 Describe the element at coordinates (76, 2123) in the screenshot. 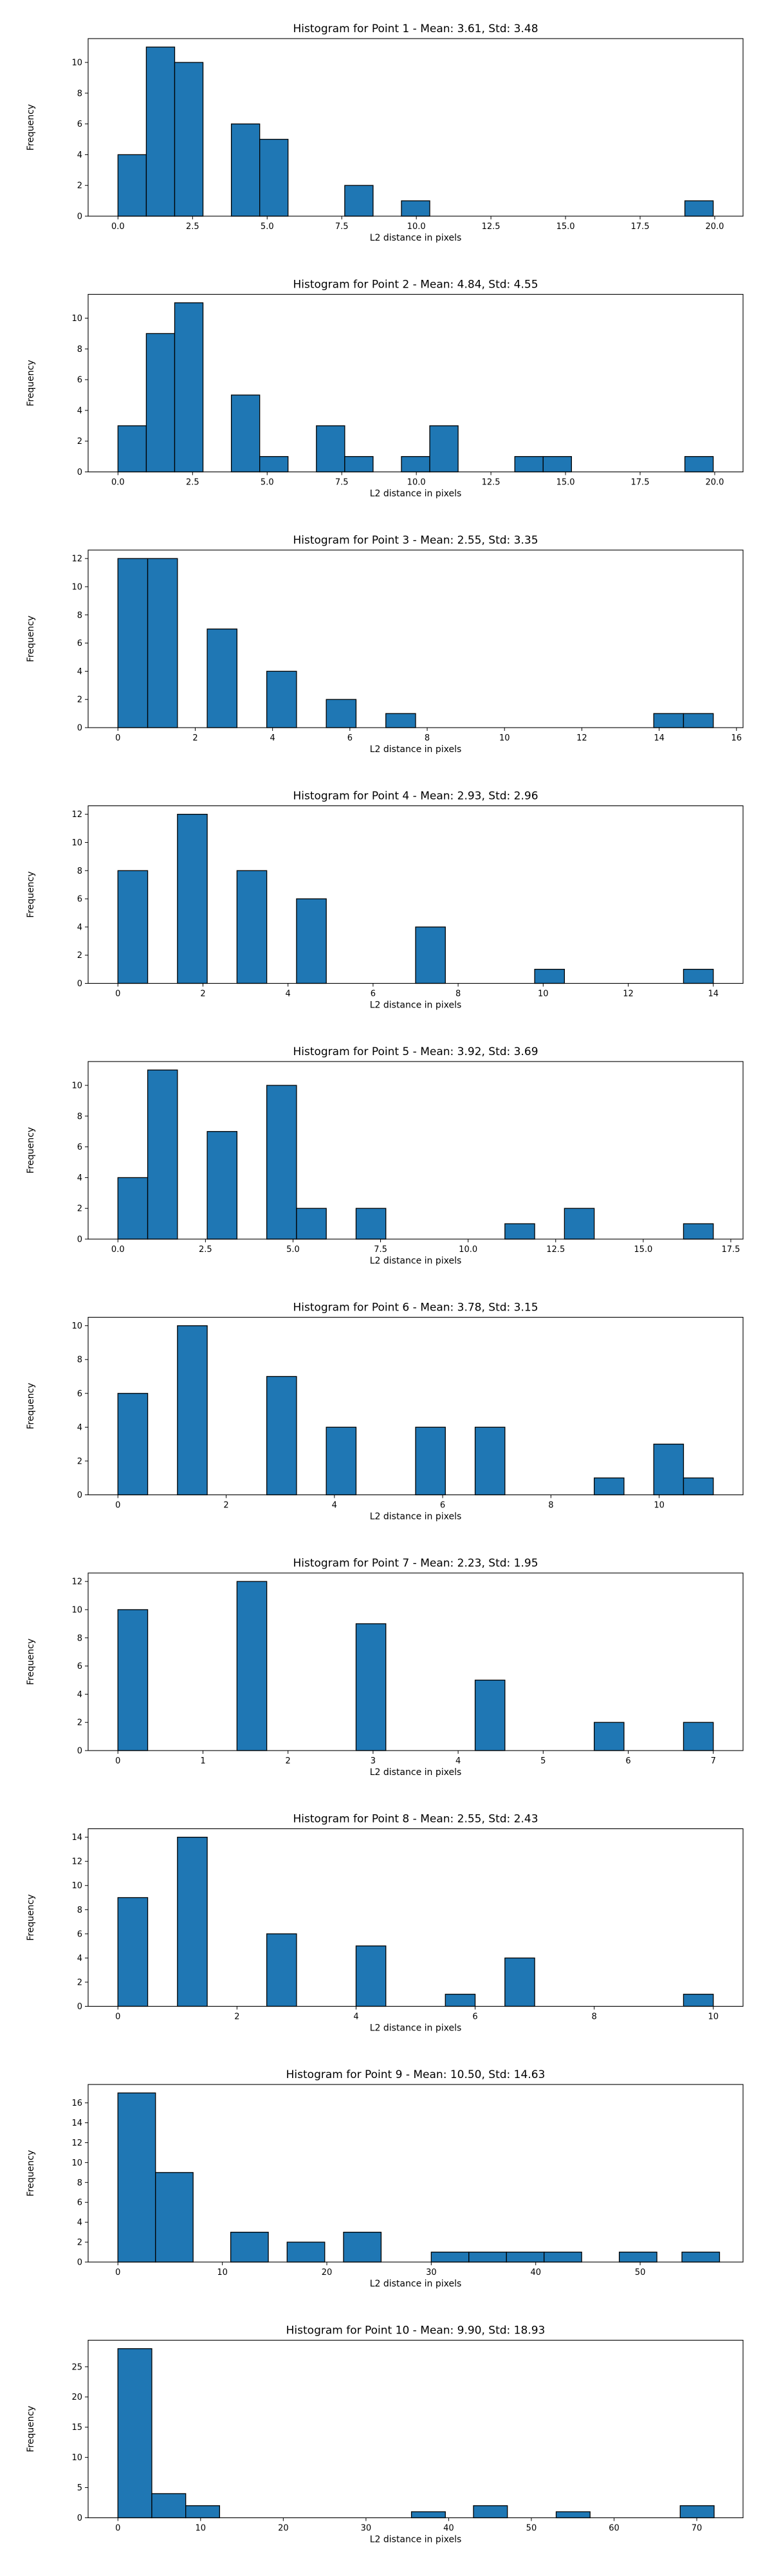

I see `y-tick-label: 14` at that location.